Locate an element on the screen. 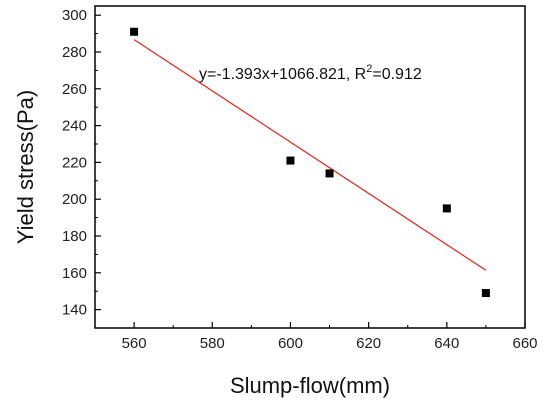 The height and width of the screenshot is (405, 550). x-tick-label: 620 is located at coordinates (368, 343).